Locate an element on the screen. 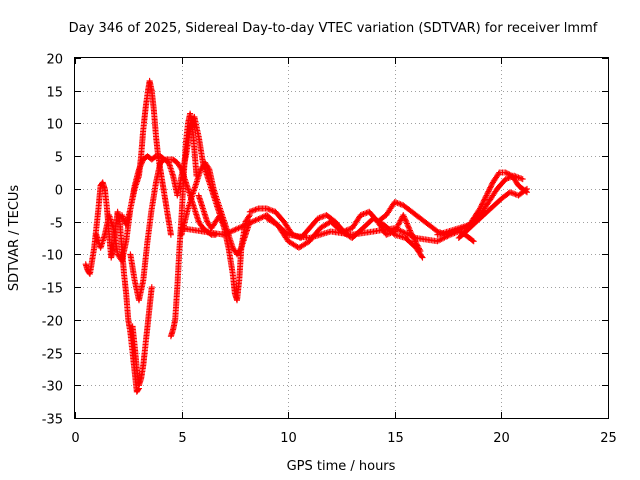 This screenshot has height=480, width=640. y-tick-label: -5 is located at coordinates (56, 224).